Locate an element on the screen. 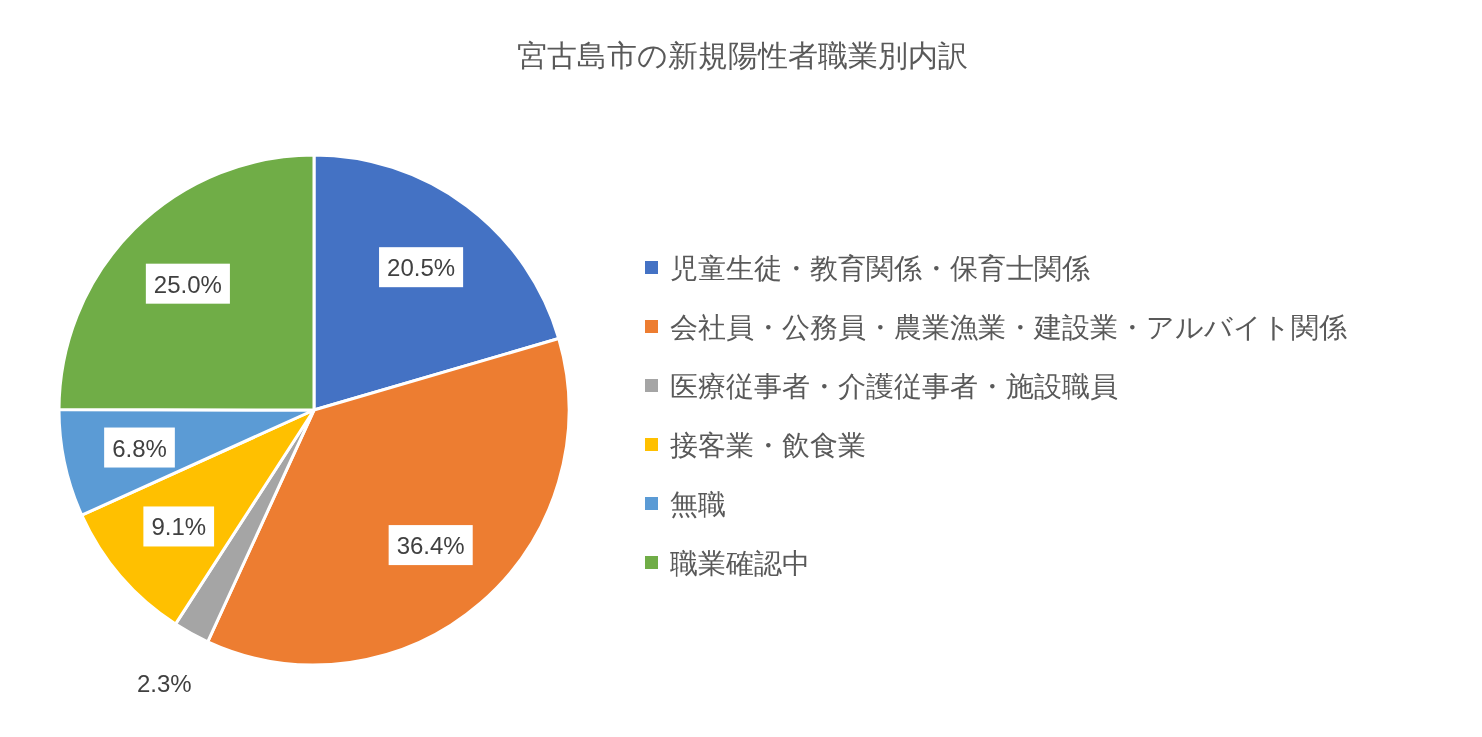 This screenshot has height=737, width=1482. data-label: 25.0% is located at coordinates (187, 284).